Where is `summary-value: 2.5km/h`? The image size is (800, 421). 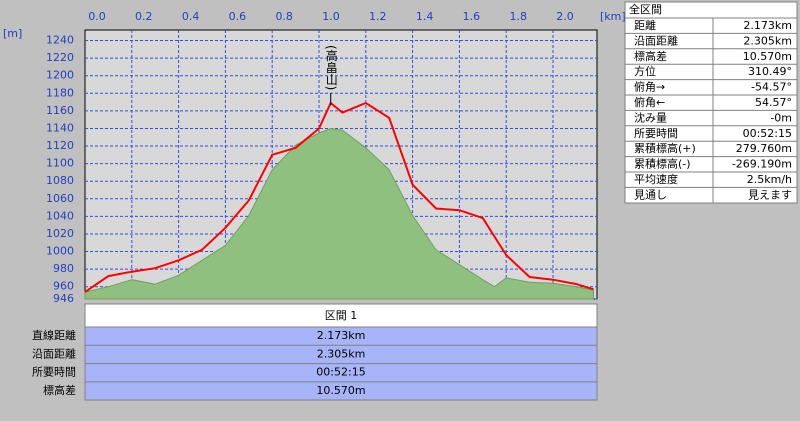 summary-value: 2.5km/h is located at coordinates (769, 179).